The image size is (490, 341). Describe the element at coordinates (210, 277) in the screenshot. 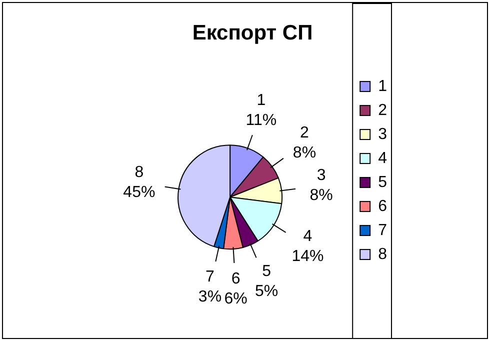

I see `slice-label: 7` at that location.